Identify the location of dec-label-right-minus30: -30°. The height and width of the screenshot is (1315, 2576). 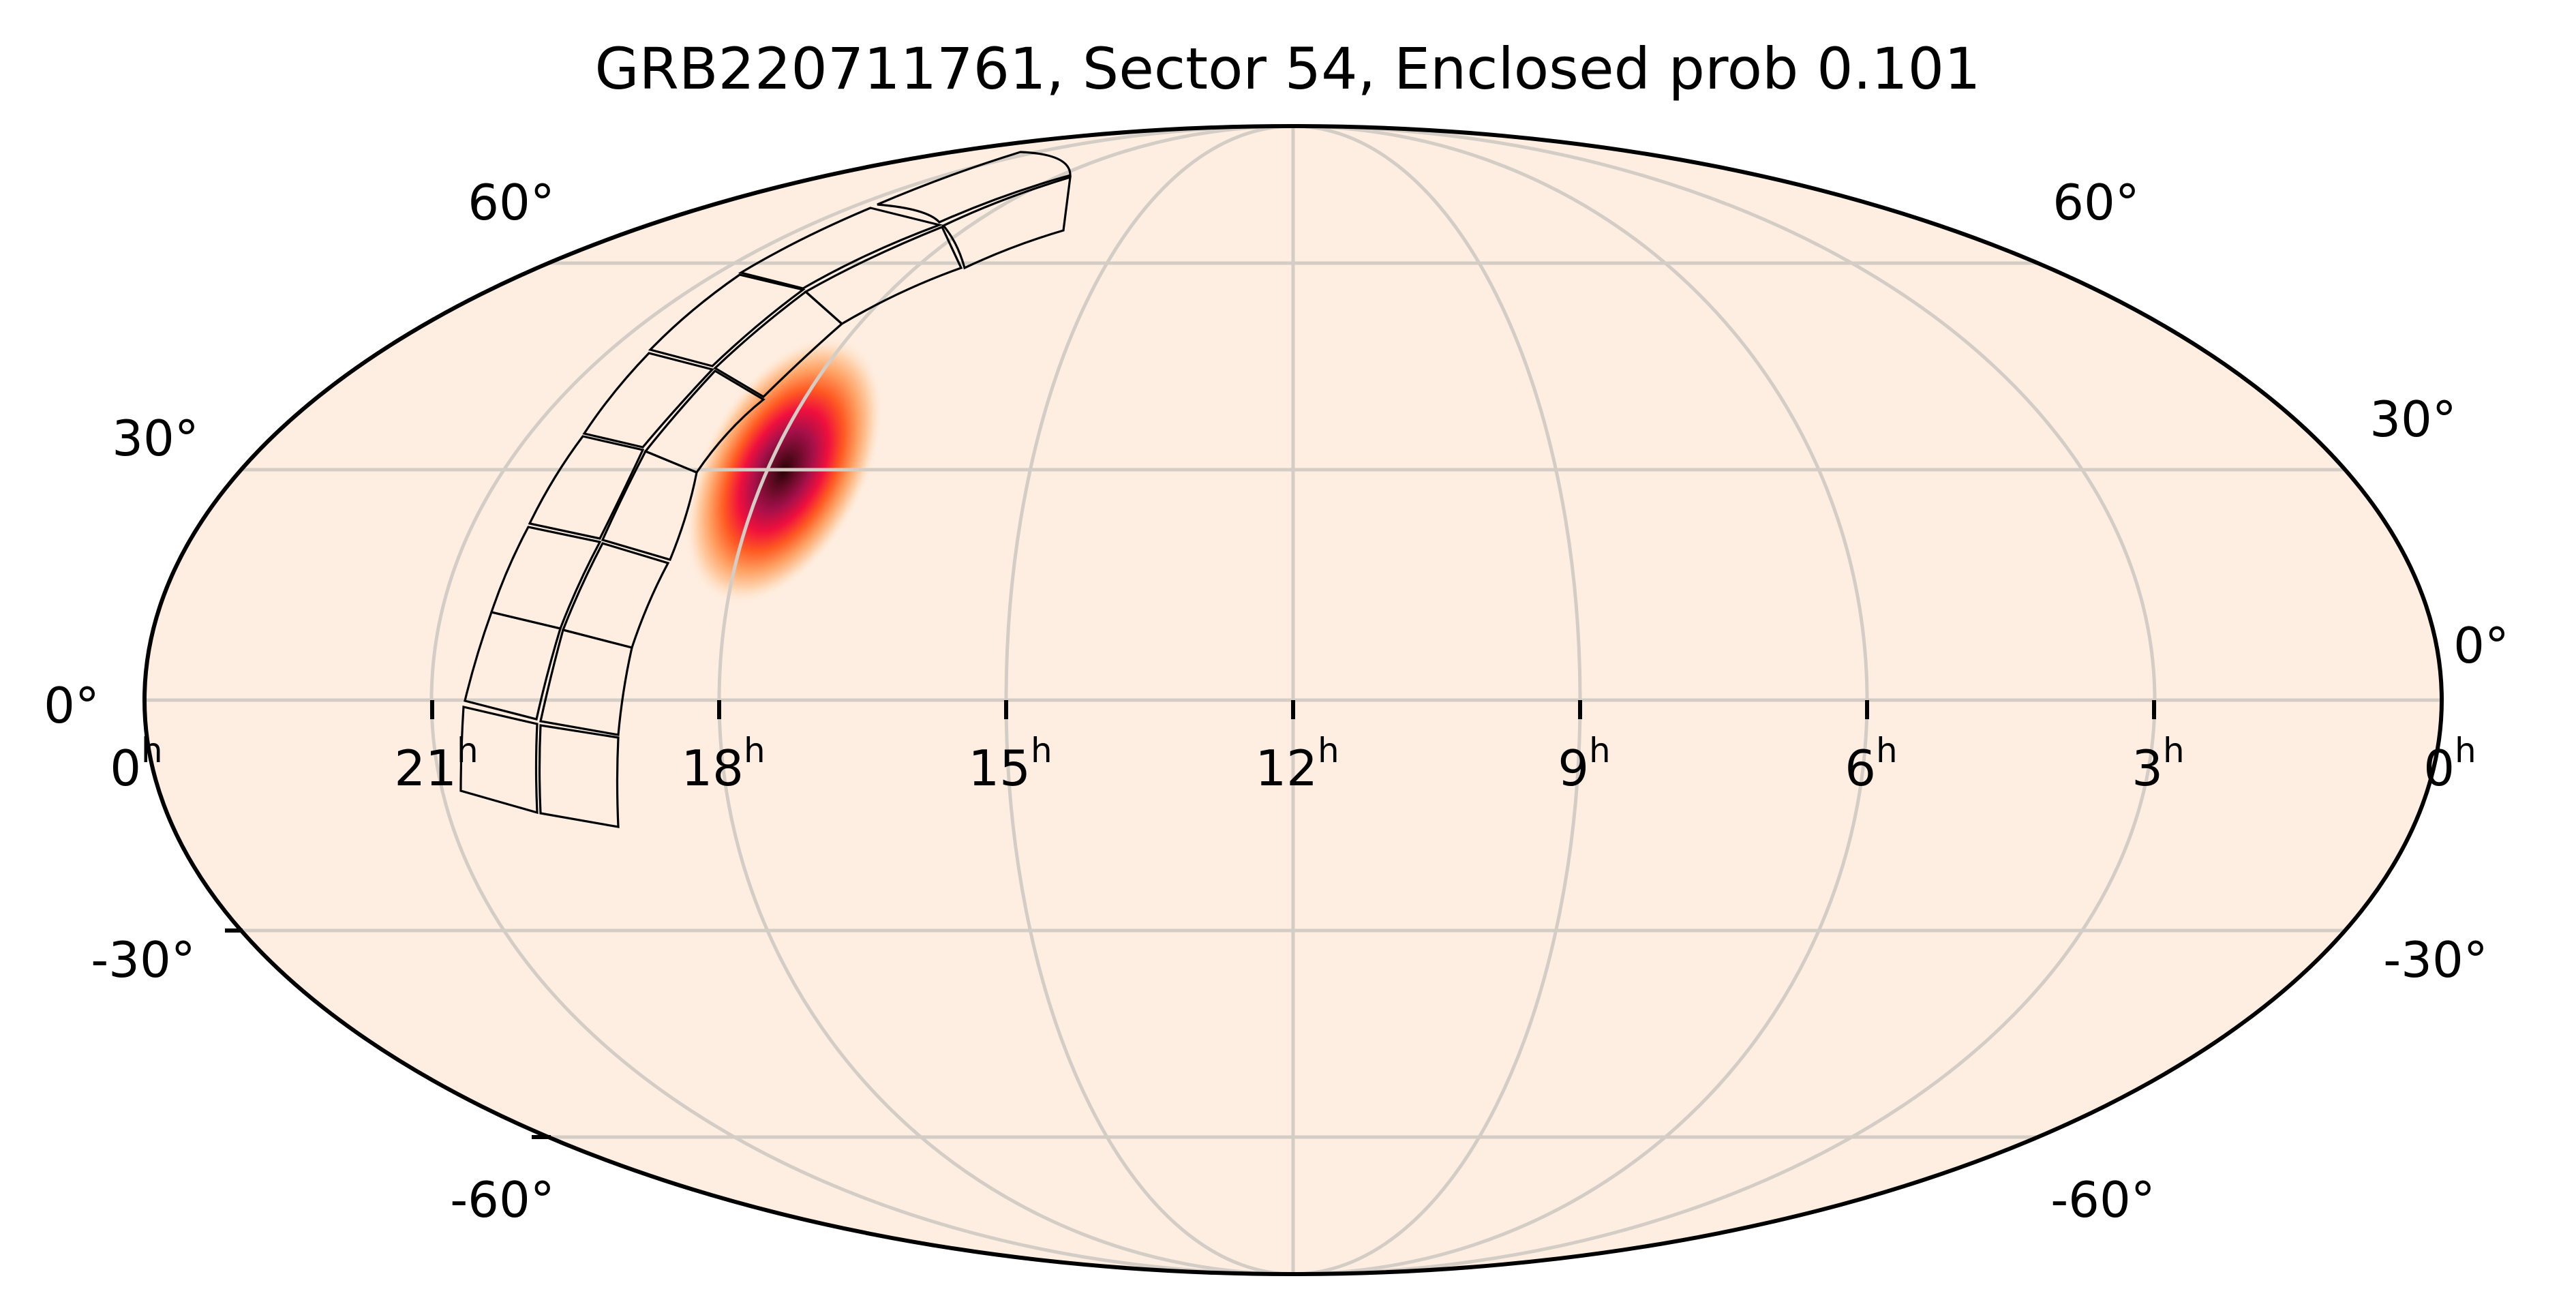
(2436, 960).